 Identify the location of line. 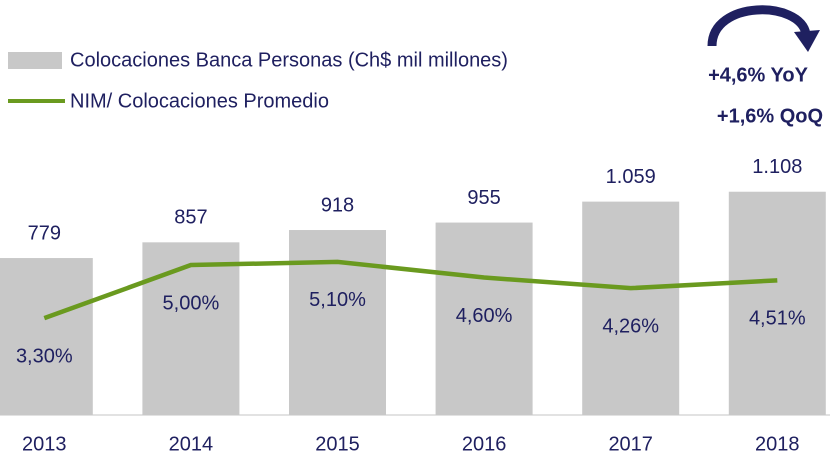
(410, 290).